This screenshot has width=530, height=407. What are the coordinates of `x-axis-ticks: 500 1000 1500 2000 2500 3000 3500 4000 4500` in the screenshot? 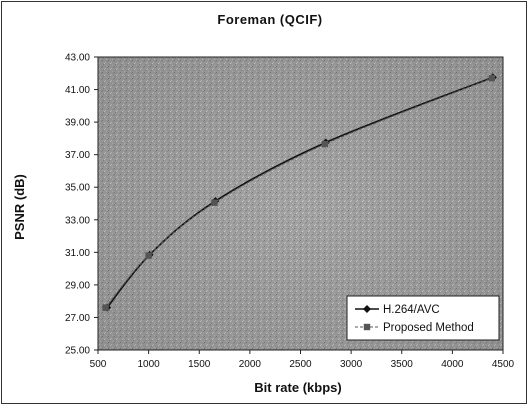 It's located at (302, 360).